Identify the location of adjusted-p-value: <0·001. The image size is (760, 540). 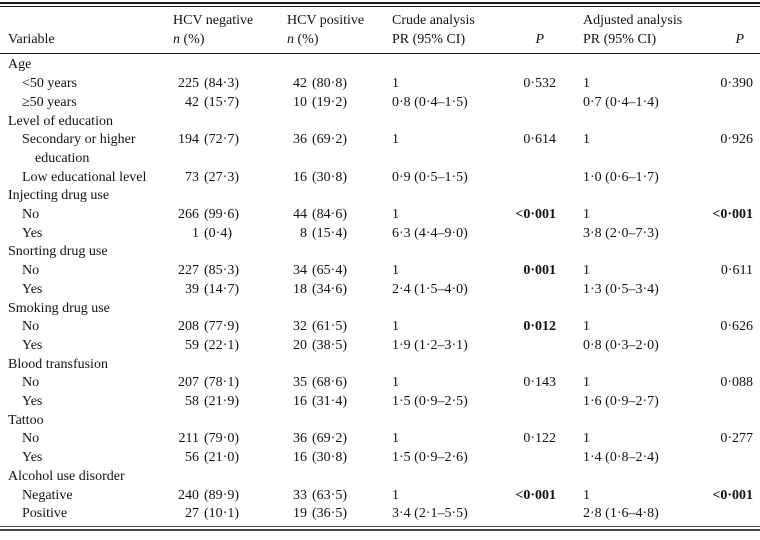
(732, 215).